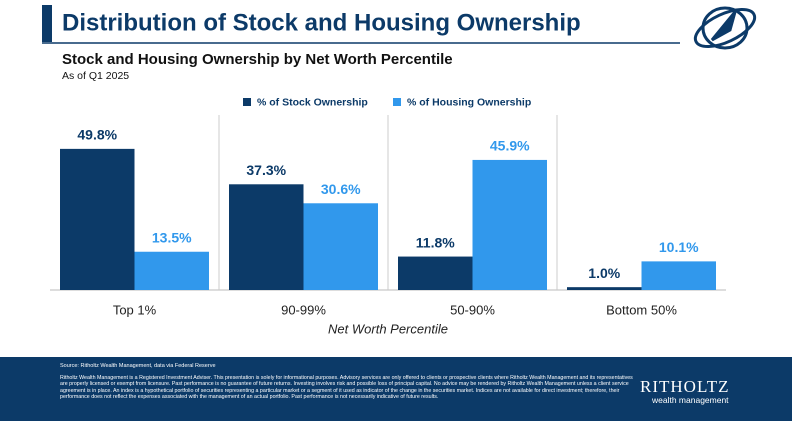 The image size is (792, 421). What do you see at coordinates (472, 309) in the screenshot?
I see `x-tick-label: 50-90%` at bounding box center [472, 309].